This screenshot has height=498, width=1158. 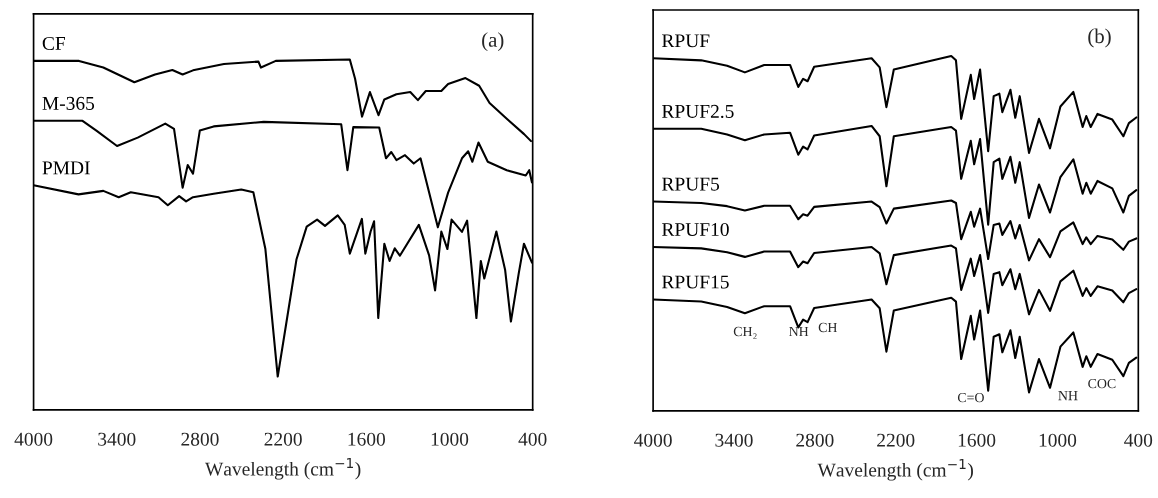 I want to click on series-label: RPUF2.5, so click(x=698, y=111).